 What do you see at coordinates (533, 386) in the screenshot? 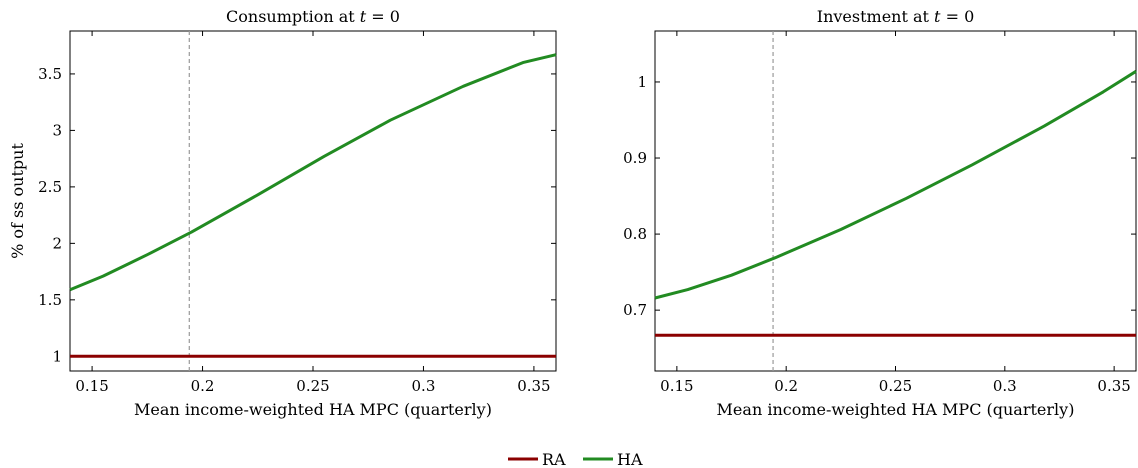
I see `consumption-xtick-label: 0.35` at bounding box center [533, 386].